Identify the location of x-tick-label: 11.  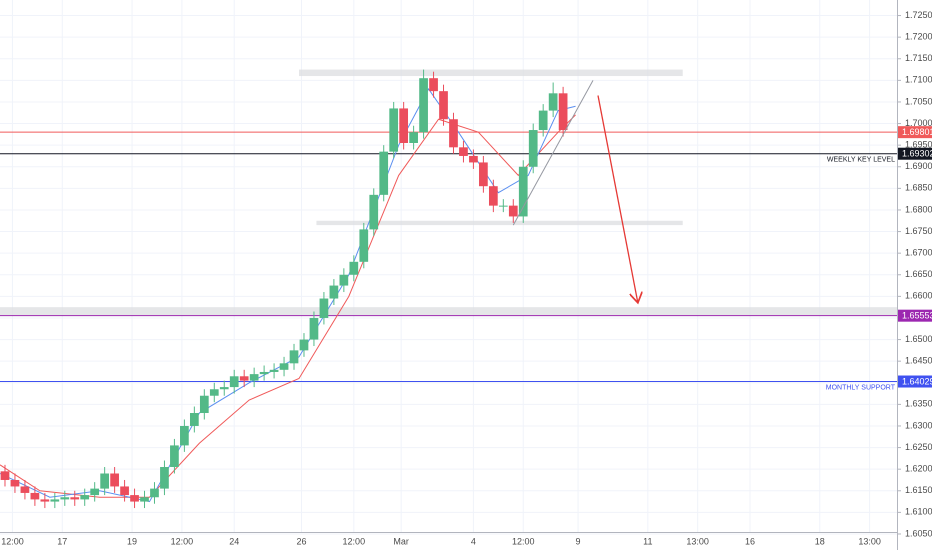
(647, 541).